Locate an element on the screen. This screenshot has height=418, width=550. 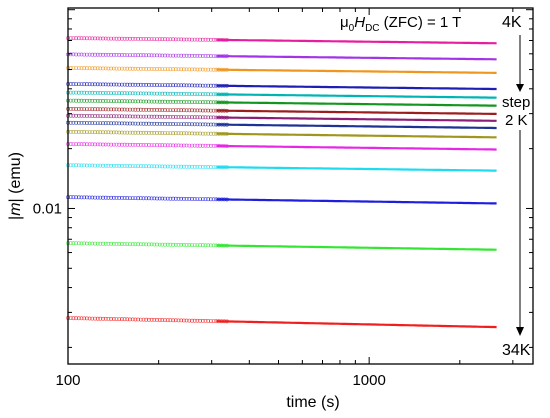
bottom-temperature-label: 34K is located at coordinates (516, 350).